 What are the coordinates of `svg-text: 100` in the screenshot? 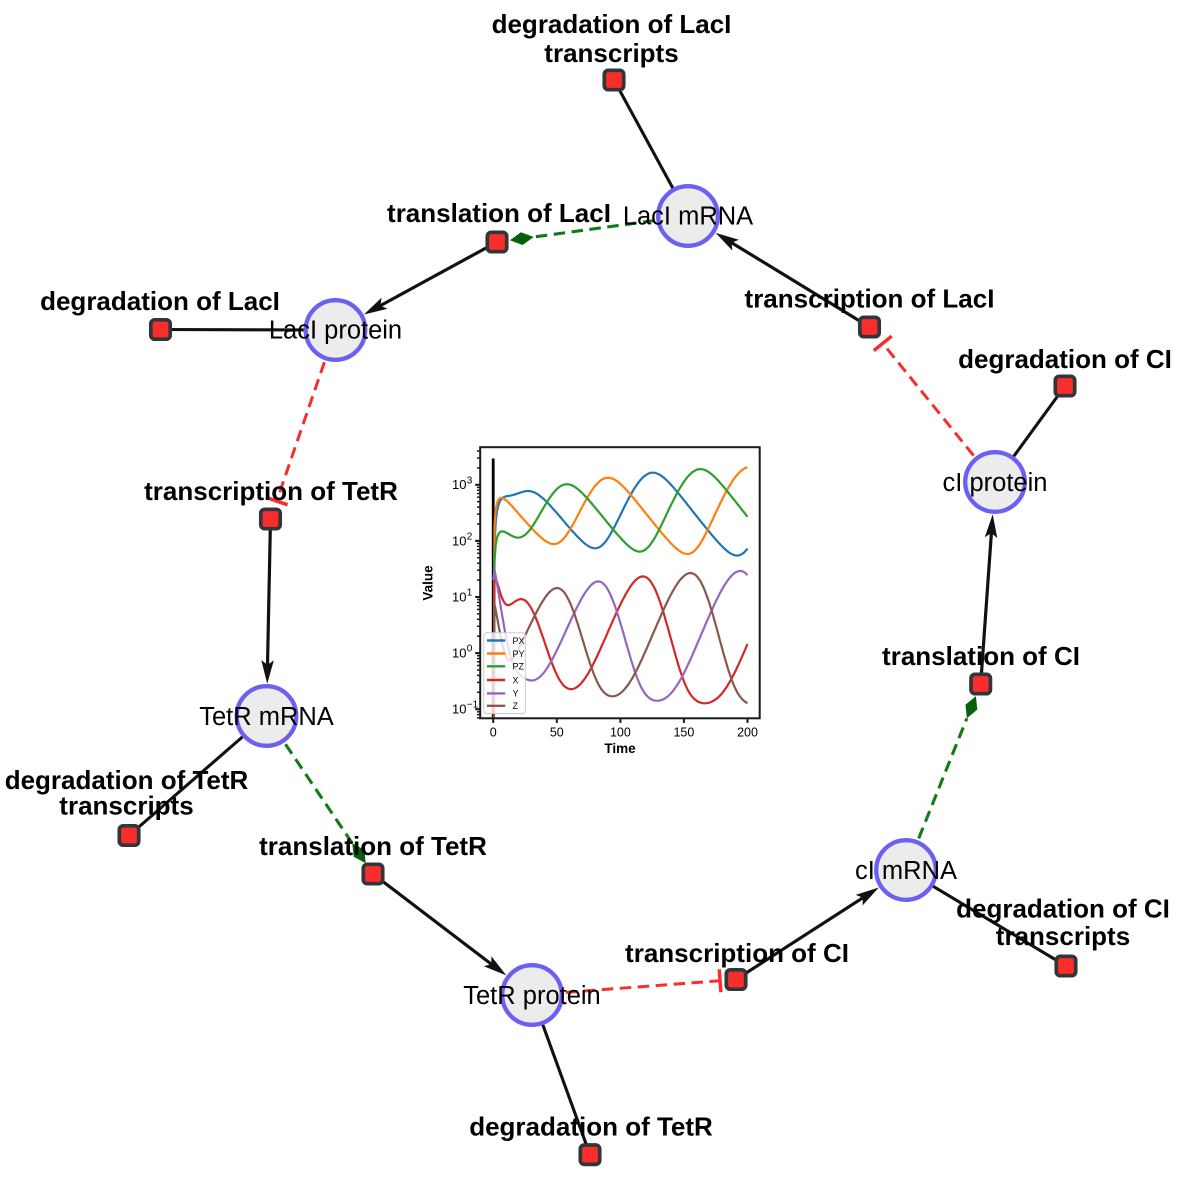 It's located at (620, 733).